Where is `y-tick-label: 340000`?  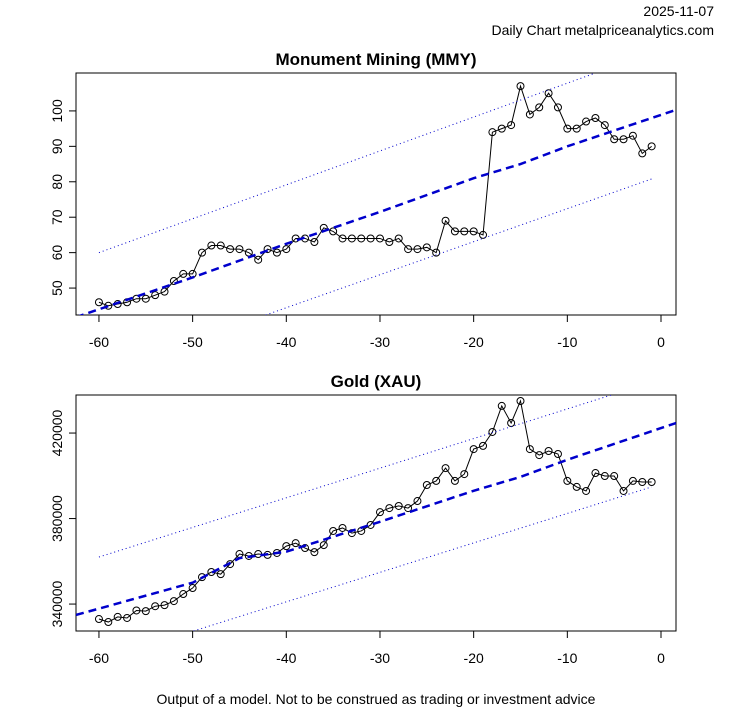 y-tick-label: 340000 is located at coordinates (57, 603).